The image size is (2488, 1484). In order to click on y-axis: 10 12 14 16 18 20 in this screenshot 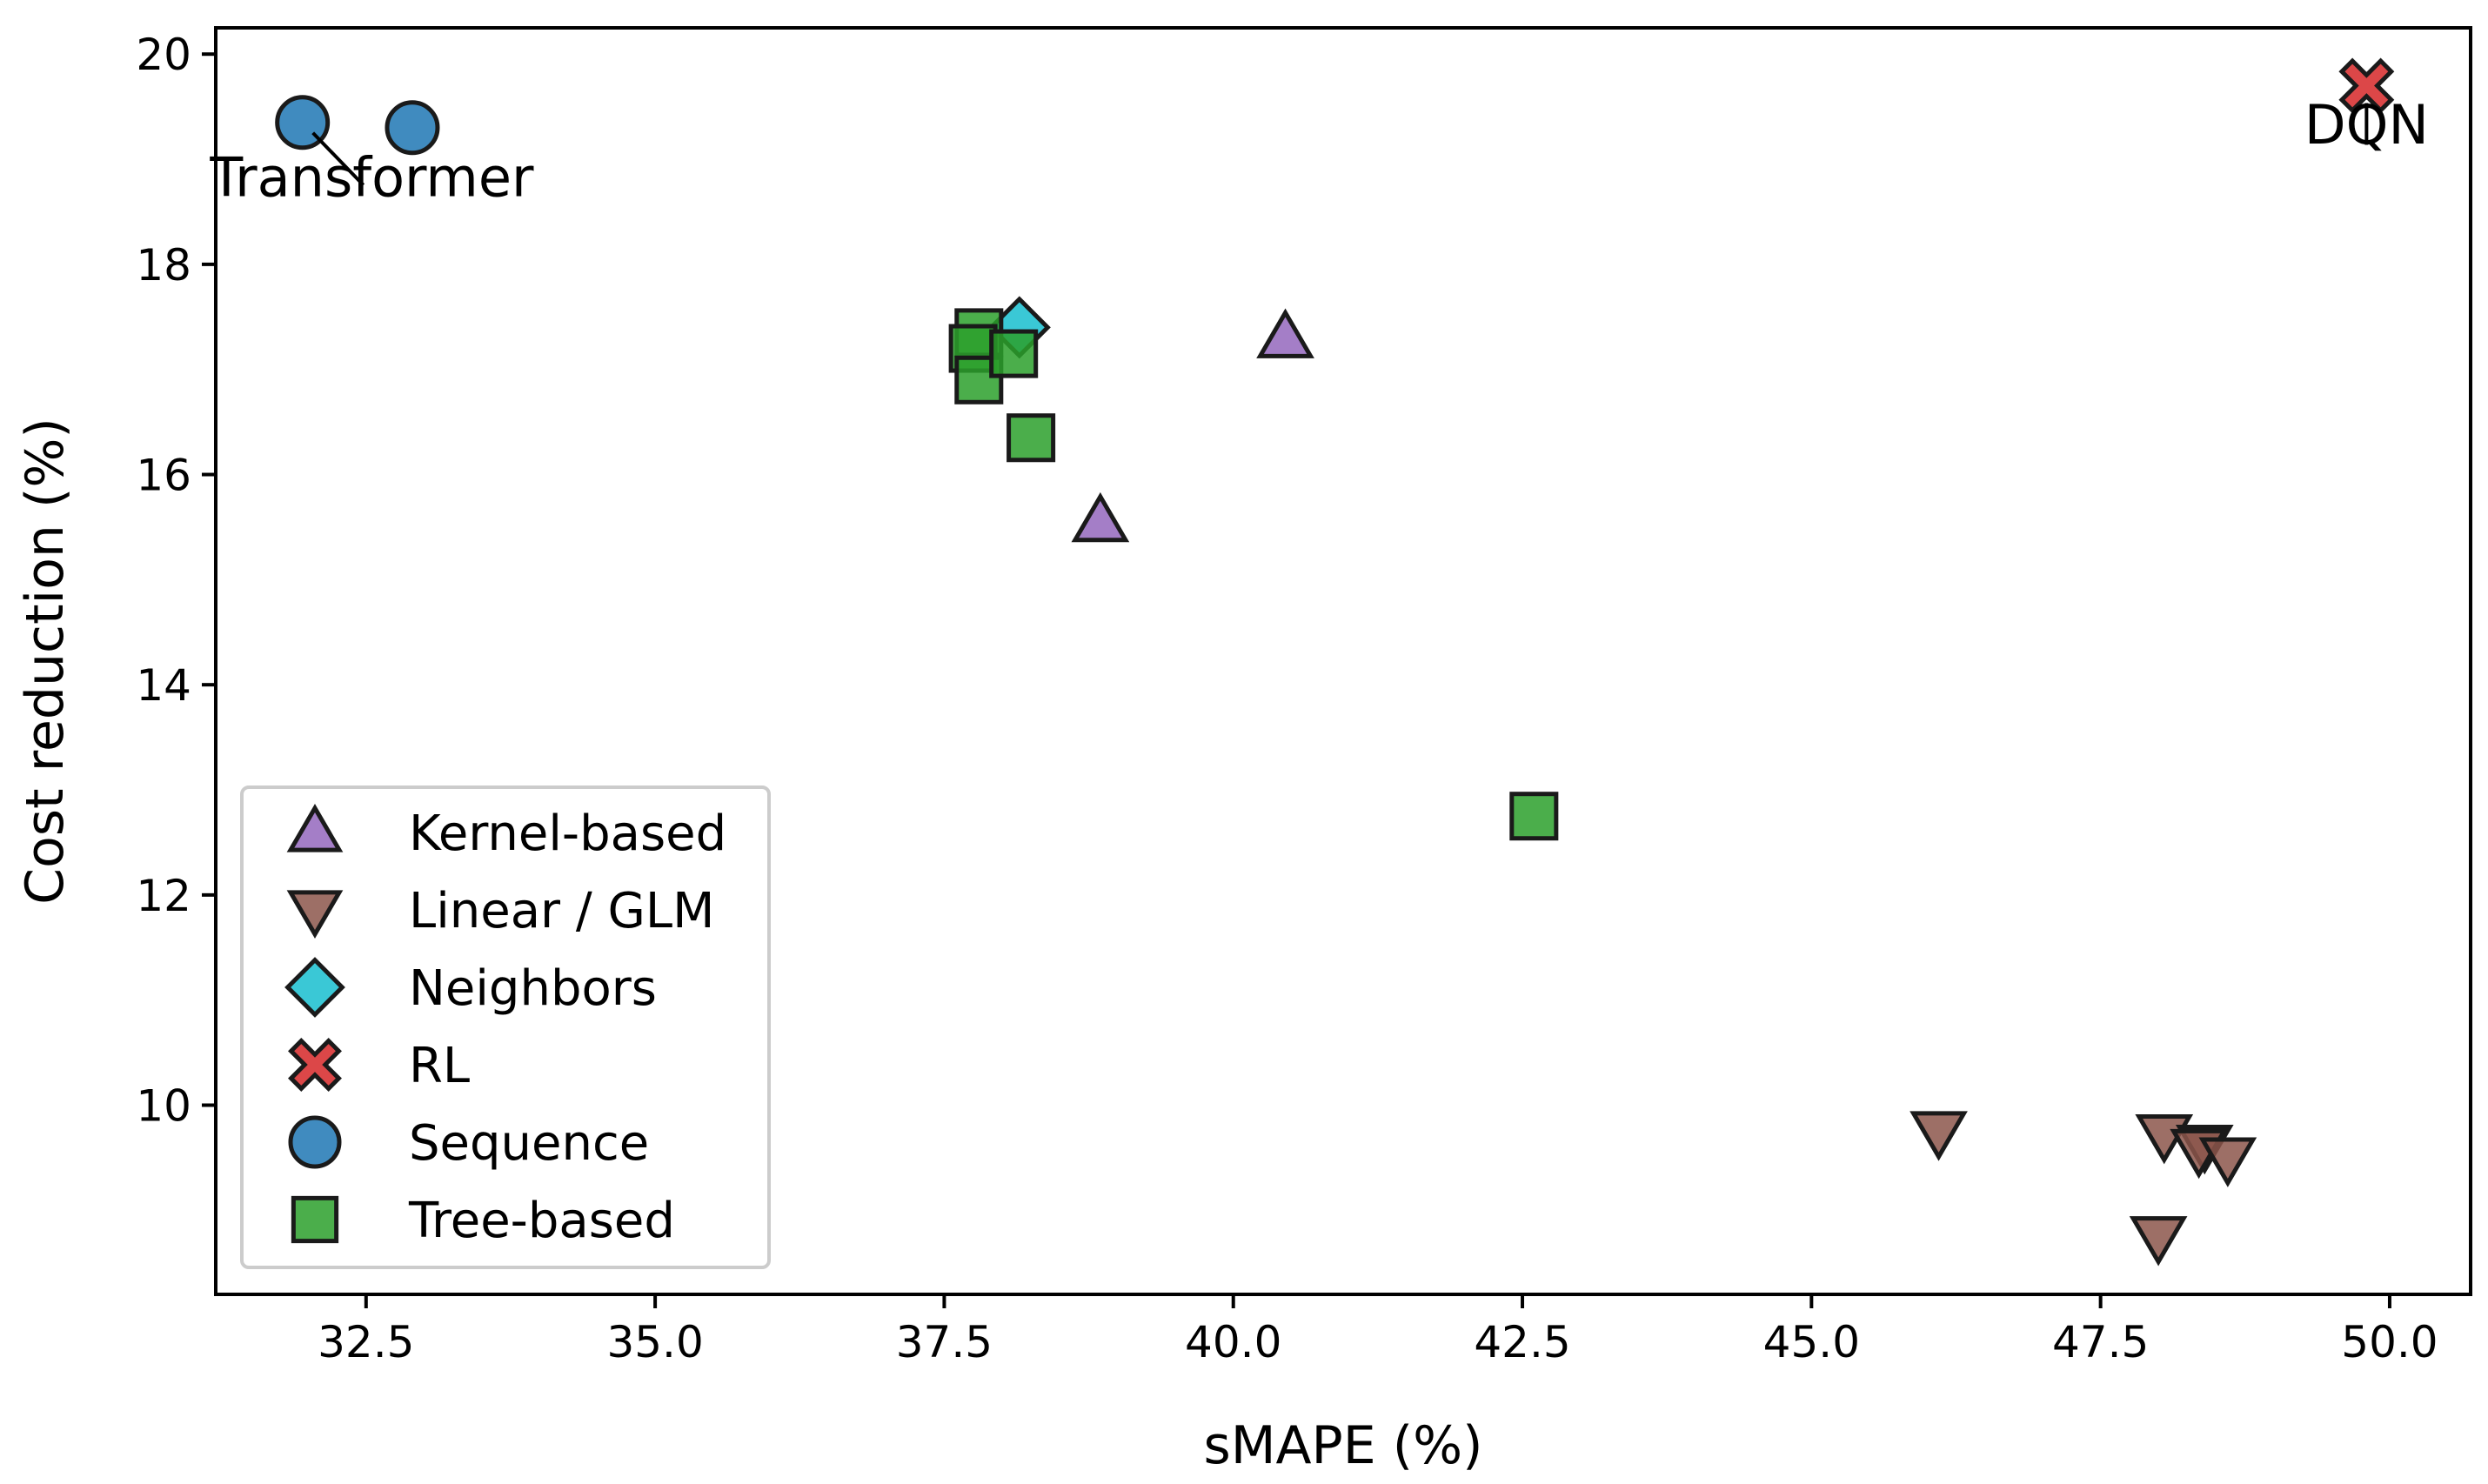, I will do `click(176, 581)`.